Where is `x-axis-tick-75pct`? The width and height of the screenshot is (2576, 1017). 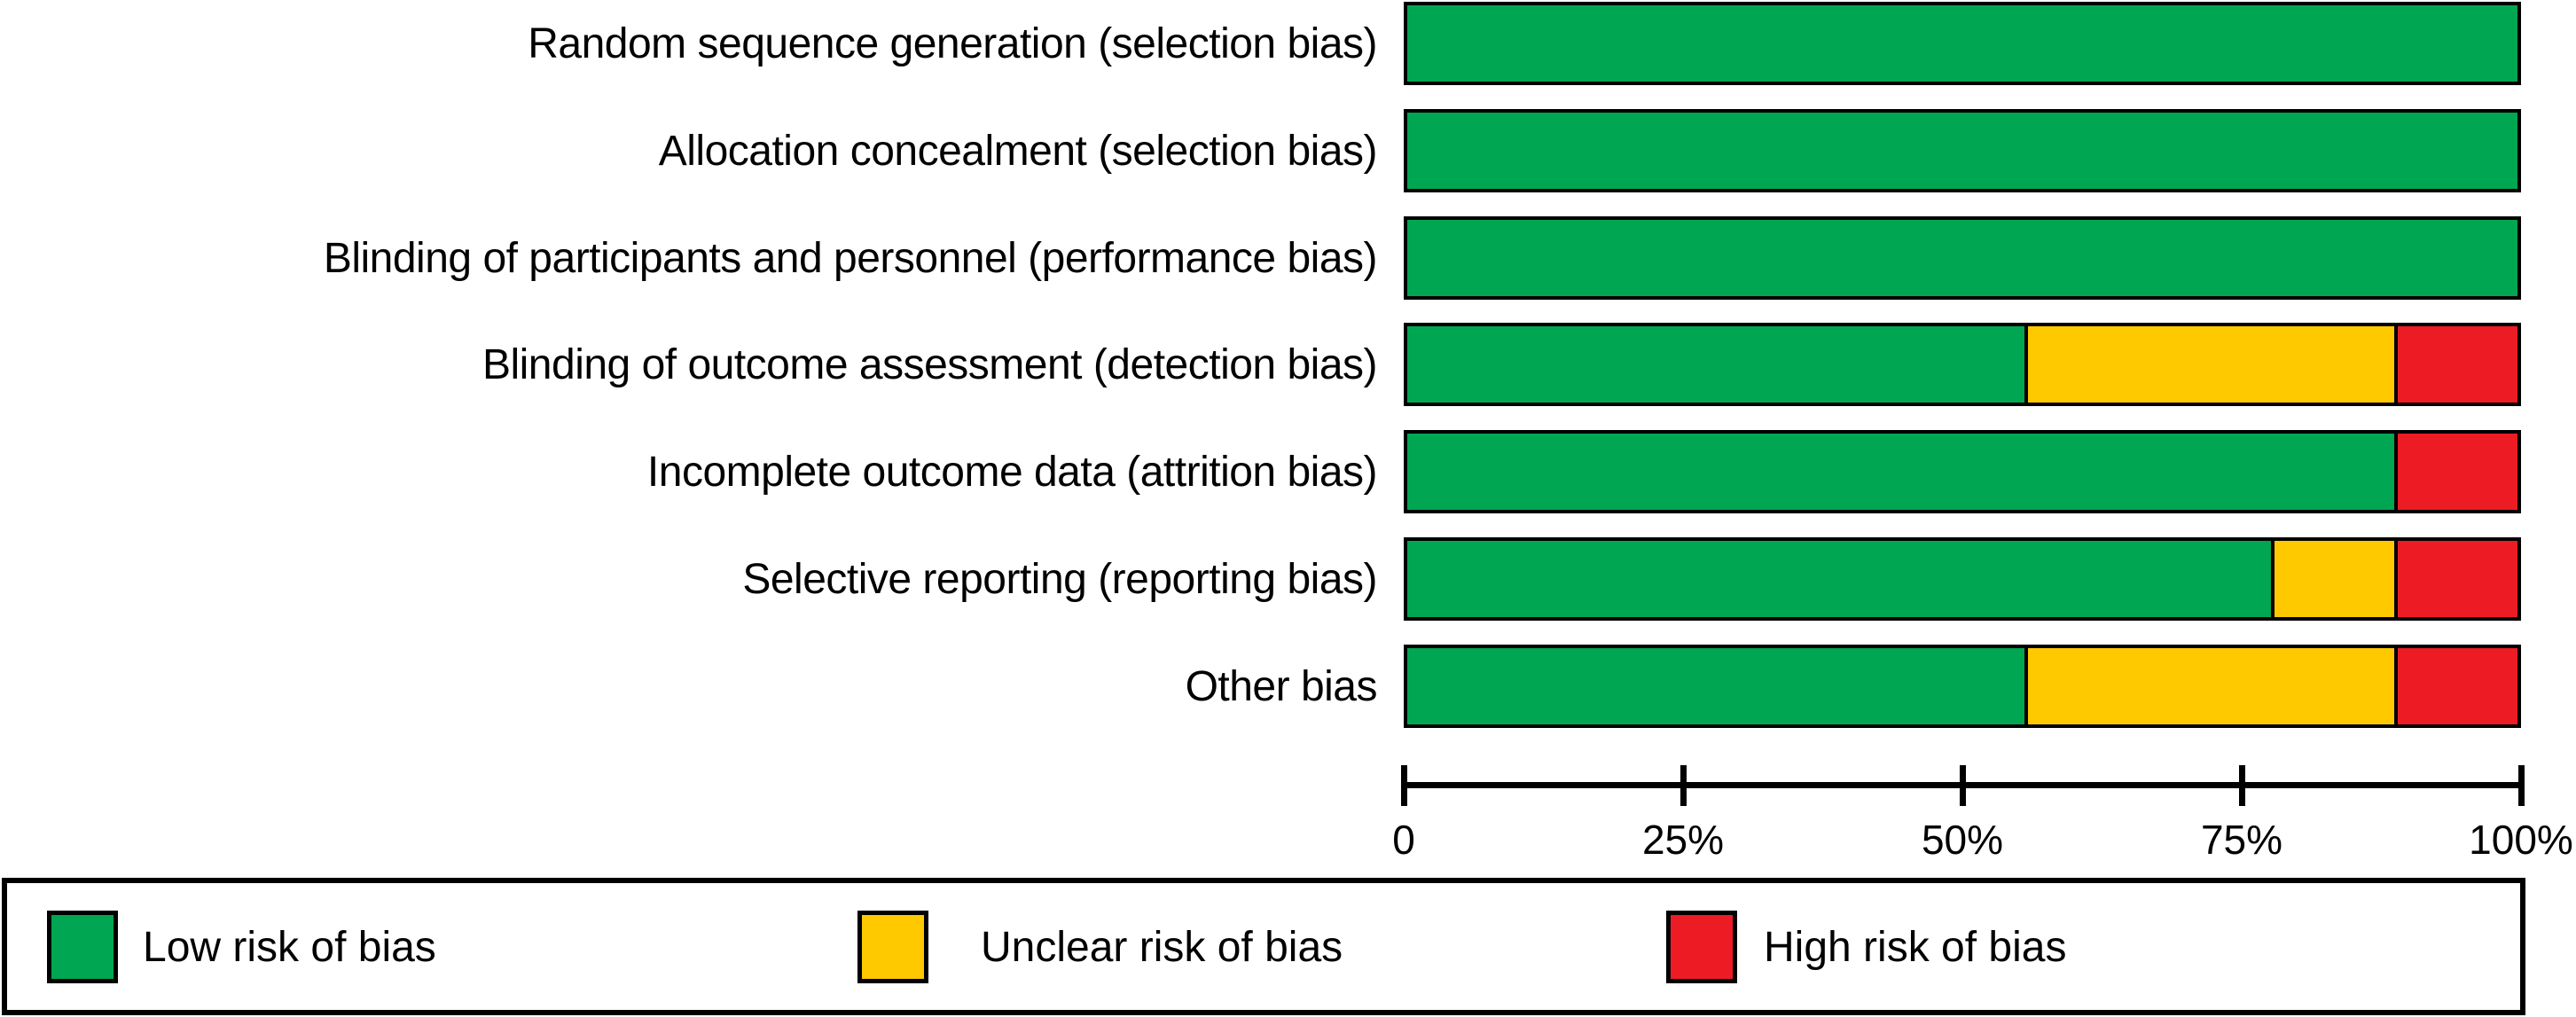 x-axis-tick-75pct is located at coordinates (2241, 786).